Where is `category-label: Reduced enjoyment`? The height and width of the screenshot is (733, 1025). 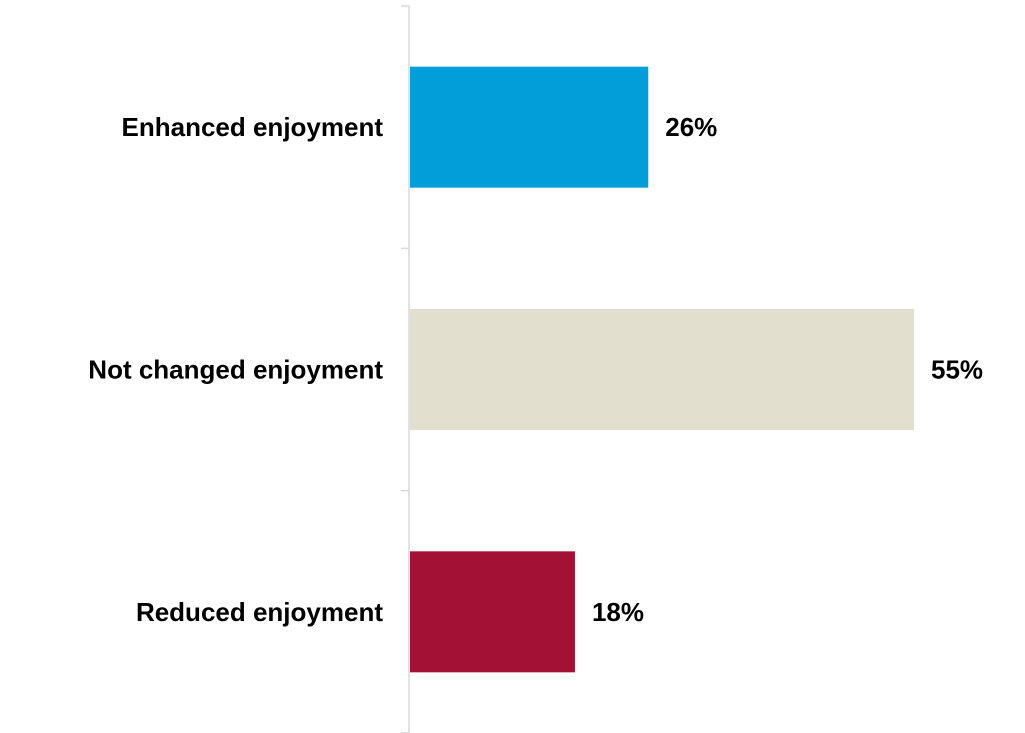
category-label: Reduced enjoyment is located at coordinates (259, 612).